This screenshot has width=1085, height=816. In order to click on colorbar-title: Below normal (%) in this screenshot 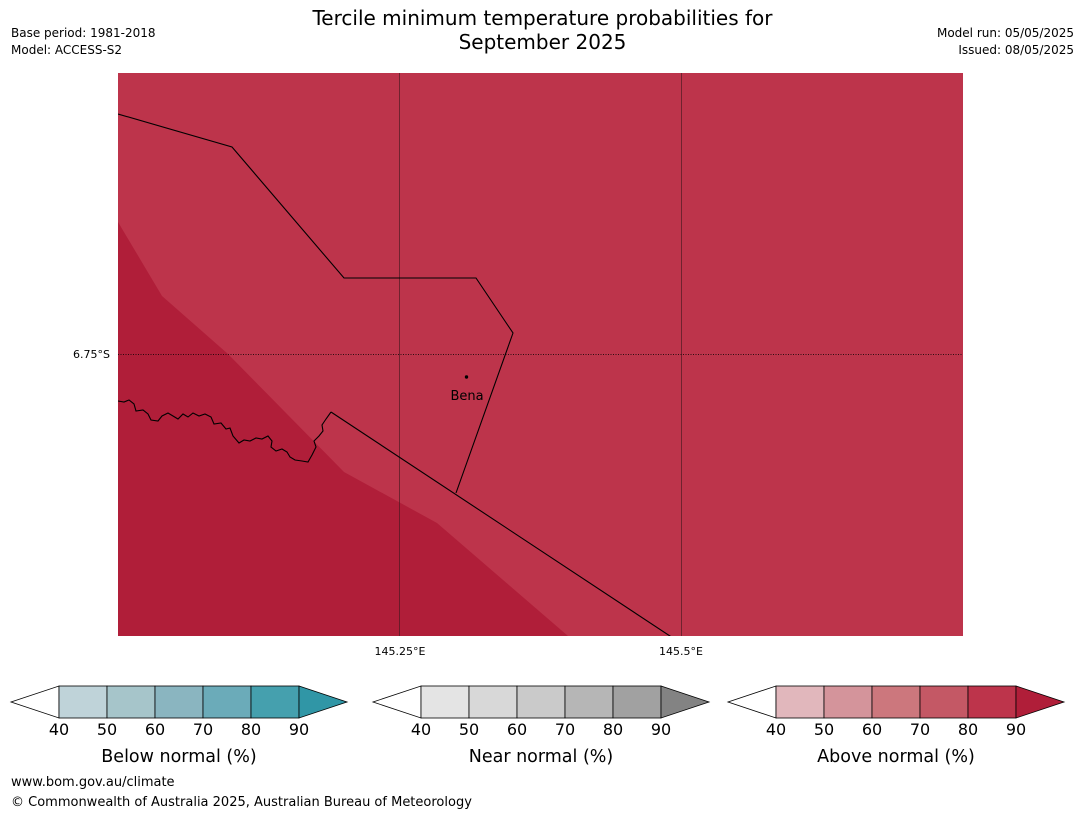, I will do `click(178, 757)`.